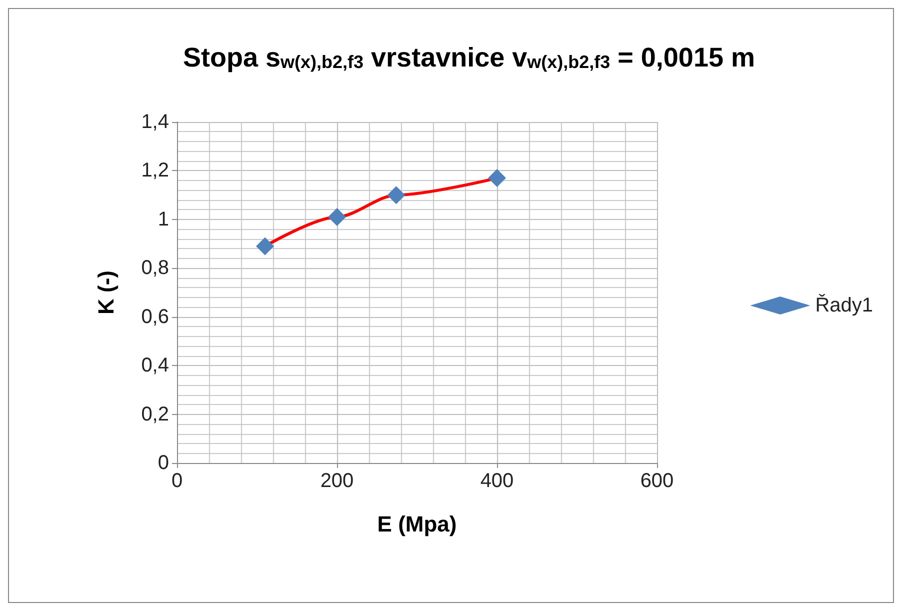 The height and width of the screenshot is (611, 902). What do you see at coordinates (163, 463) in the screenshot?
I see `y-tick-label: 0` at bounding box center [163, 463].